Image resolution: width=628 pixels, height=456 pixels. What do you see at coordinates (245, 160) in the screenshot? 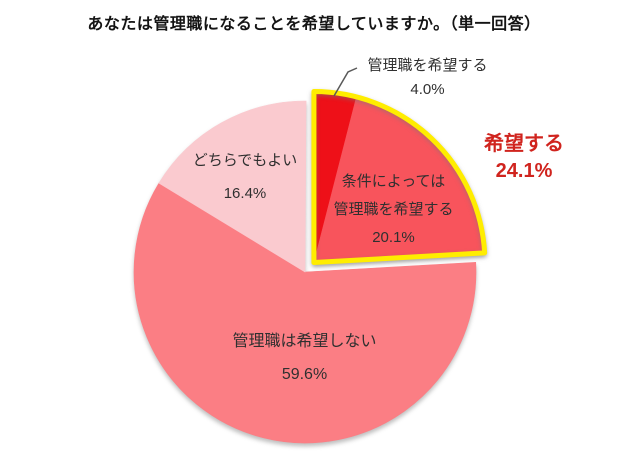
I see `label-either-way-text: どちらでもよい` at bounding box center [245, 160].